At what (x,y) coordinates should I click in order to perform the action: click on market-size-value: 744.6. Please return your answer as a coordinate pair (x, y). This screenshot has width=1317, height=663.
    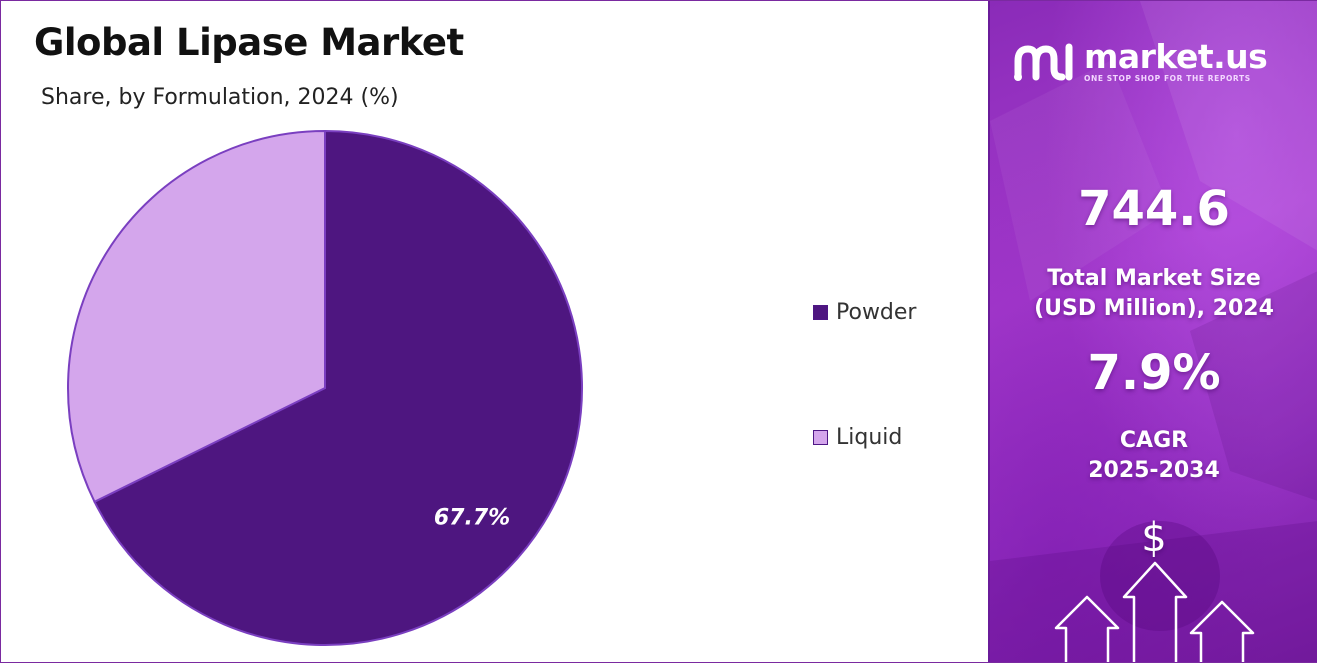
    Looking at the image, I should click on (1154, 209).